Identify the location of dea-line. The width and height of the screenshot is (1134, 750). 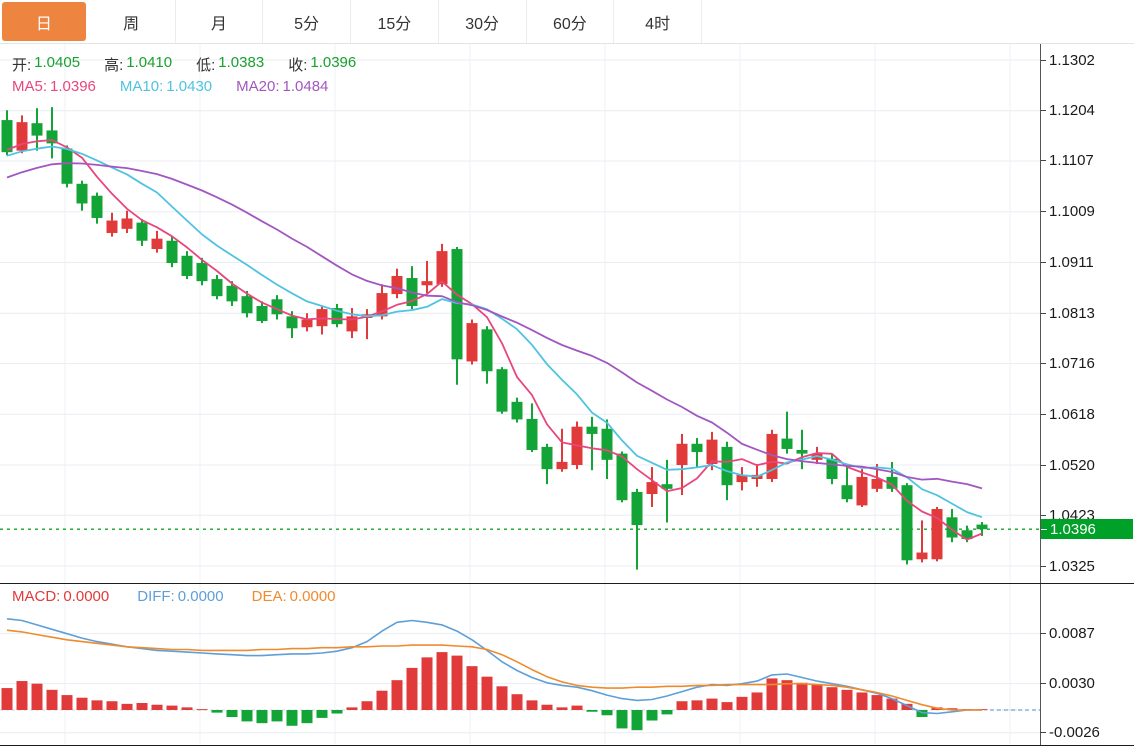
(494, 670).